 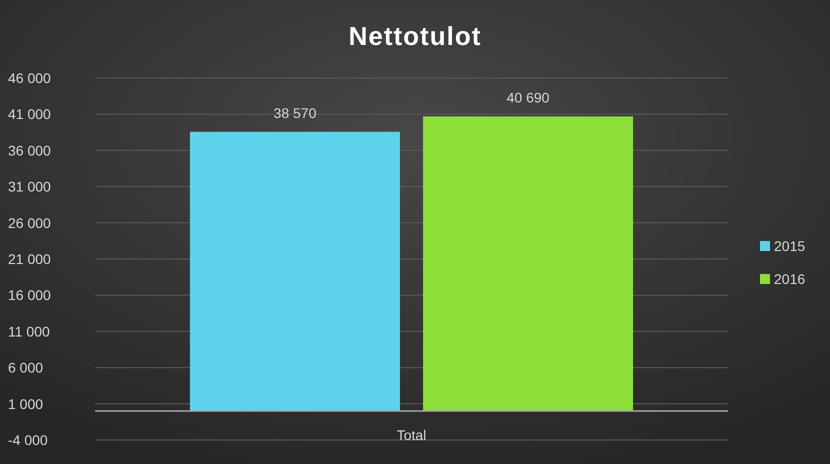 I want to click on y-tick-label: 16 000, so click(x=30, y=295).